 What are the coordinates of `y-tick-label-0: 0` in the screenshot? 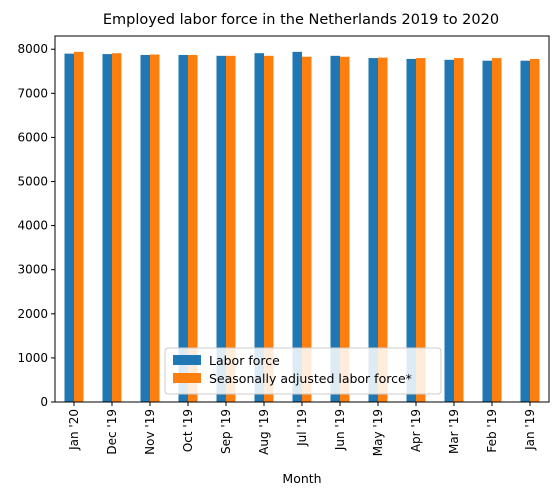 It's located at (44, 402).